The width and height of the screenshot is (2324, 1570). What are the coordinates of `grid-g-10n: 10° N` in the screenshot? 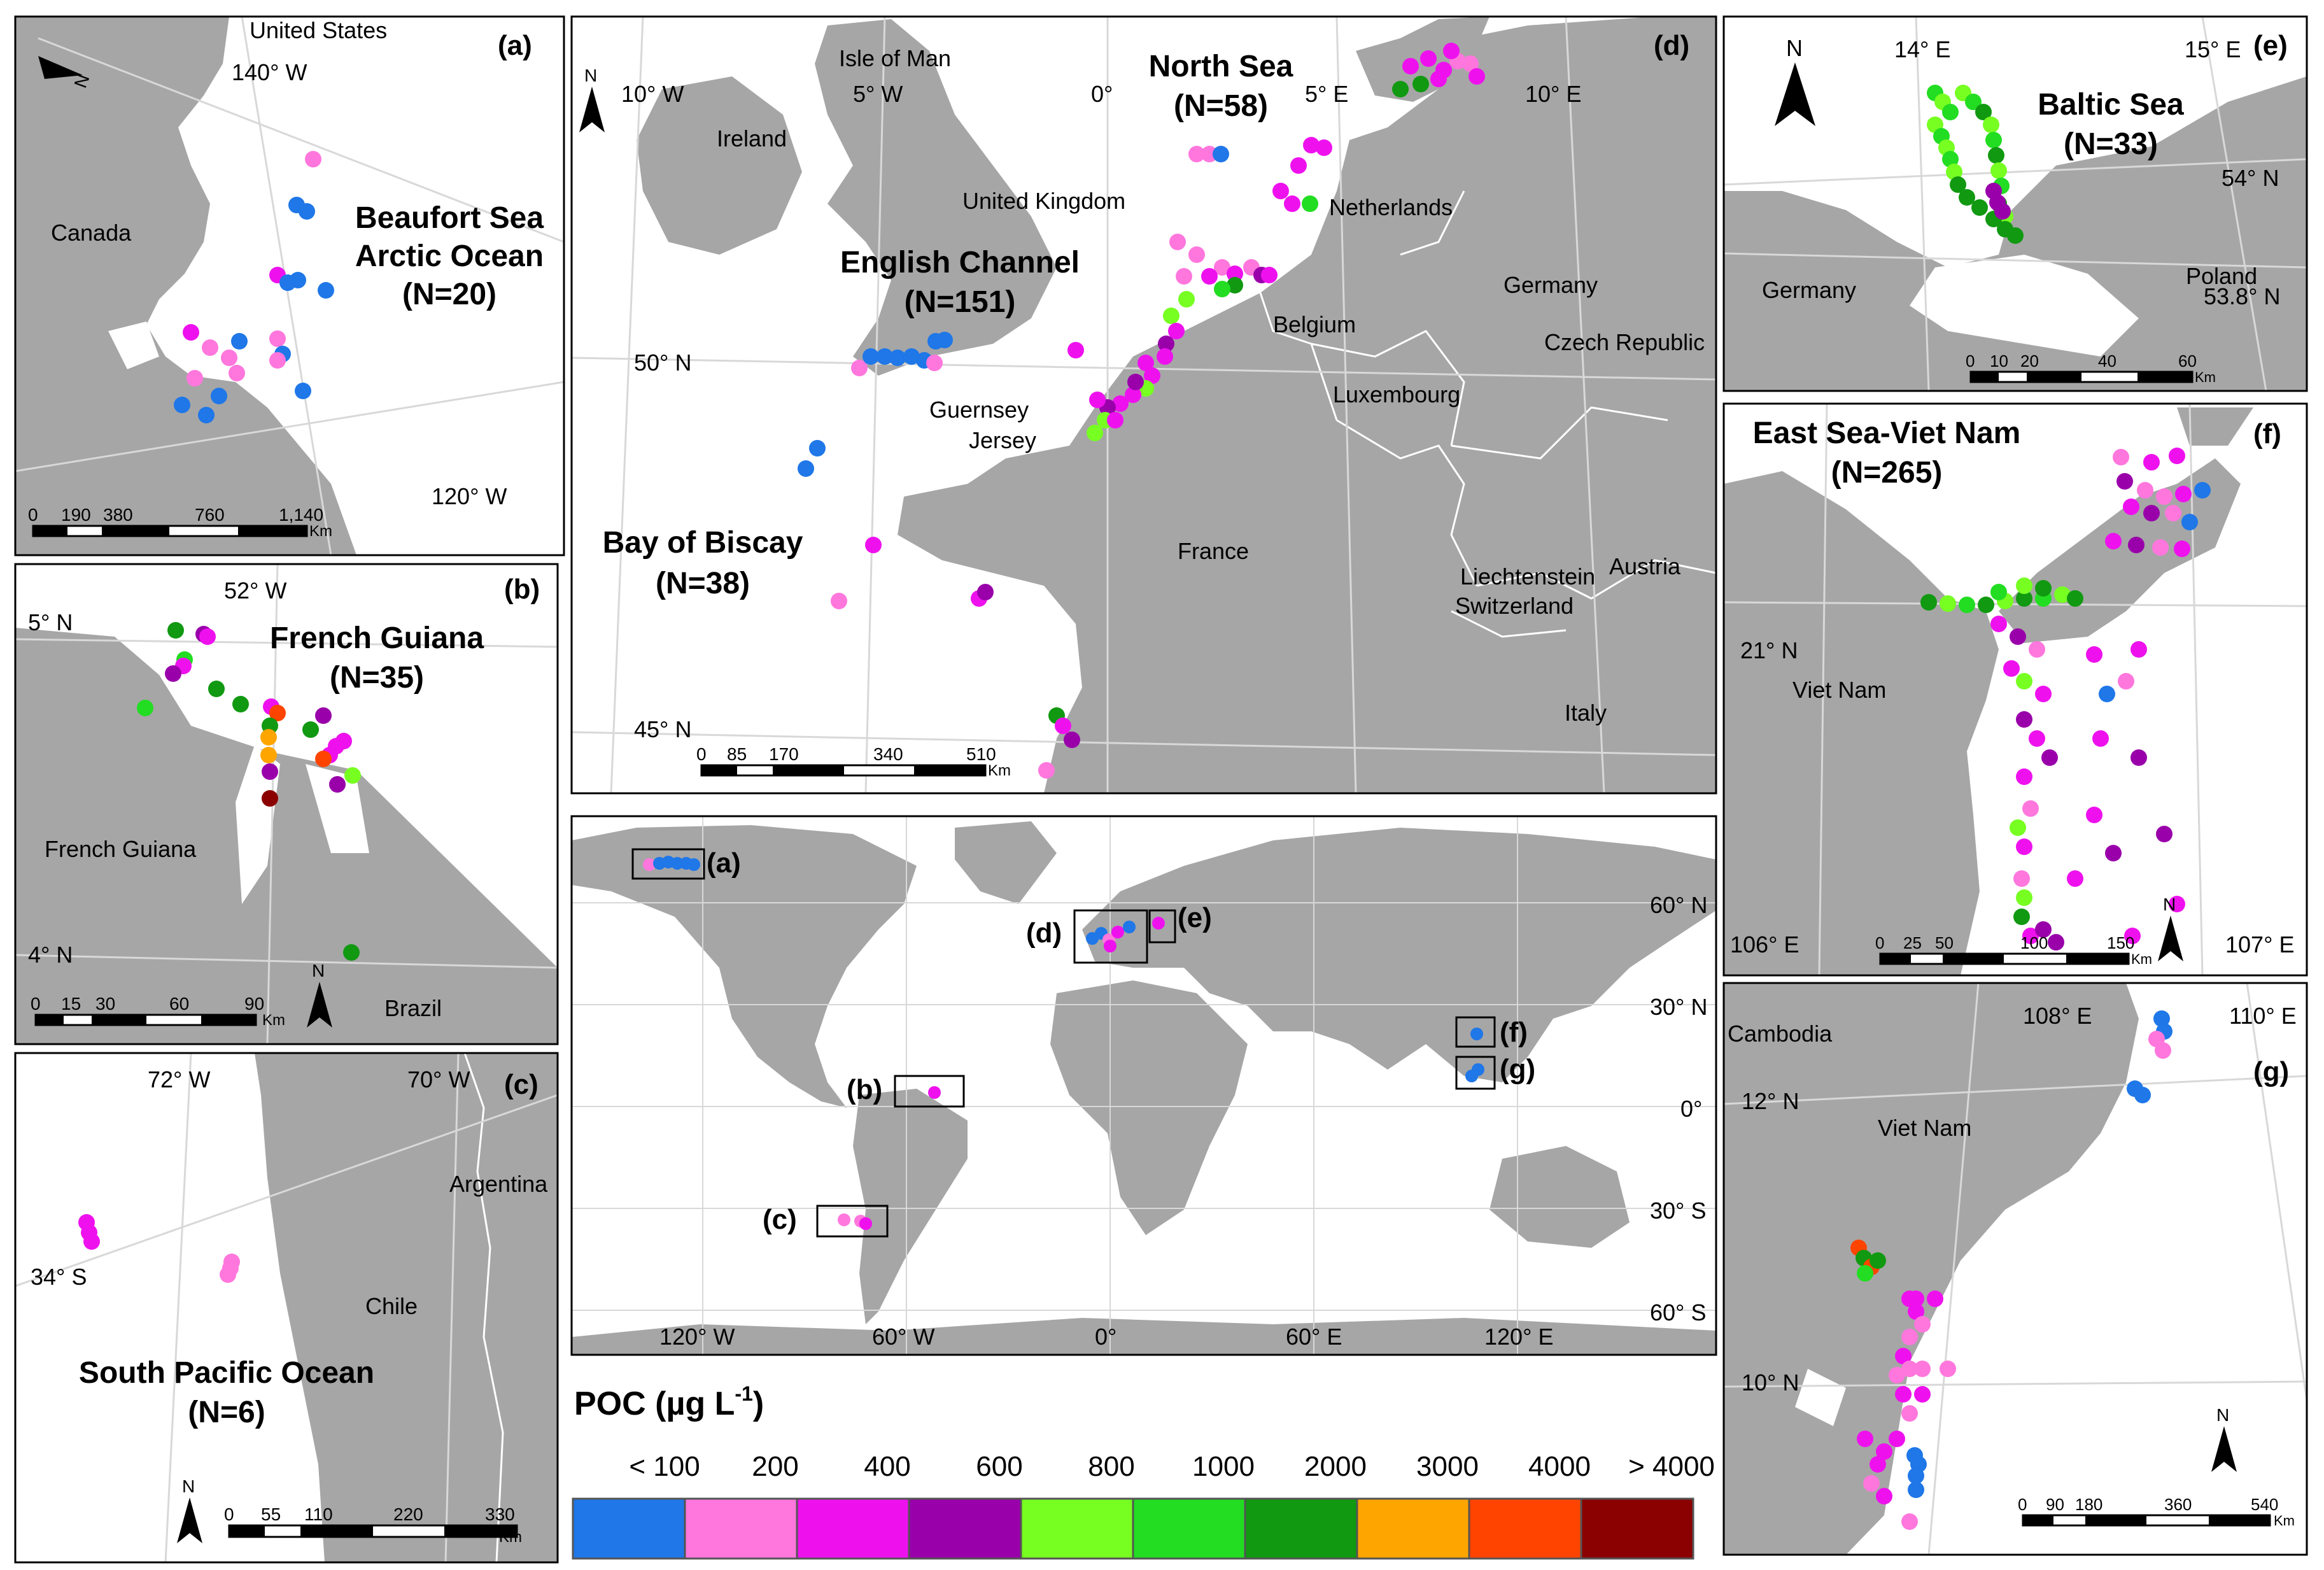 It's located at (1771, 1382).